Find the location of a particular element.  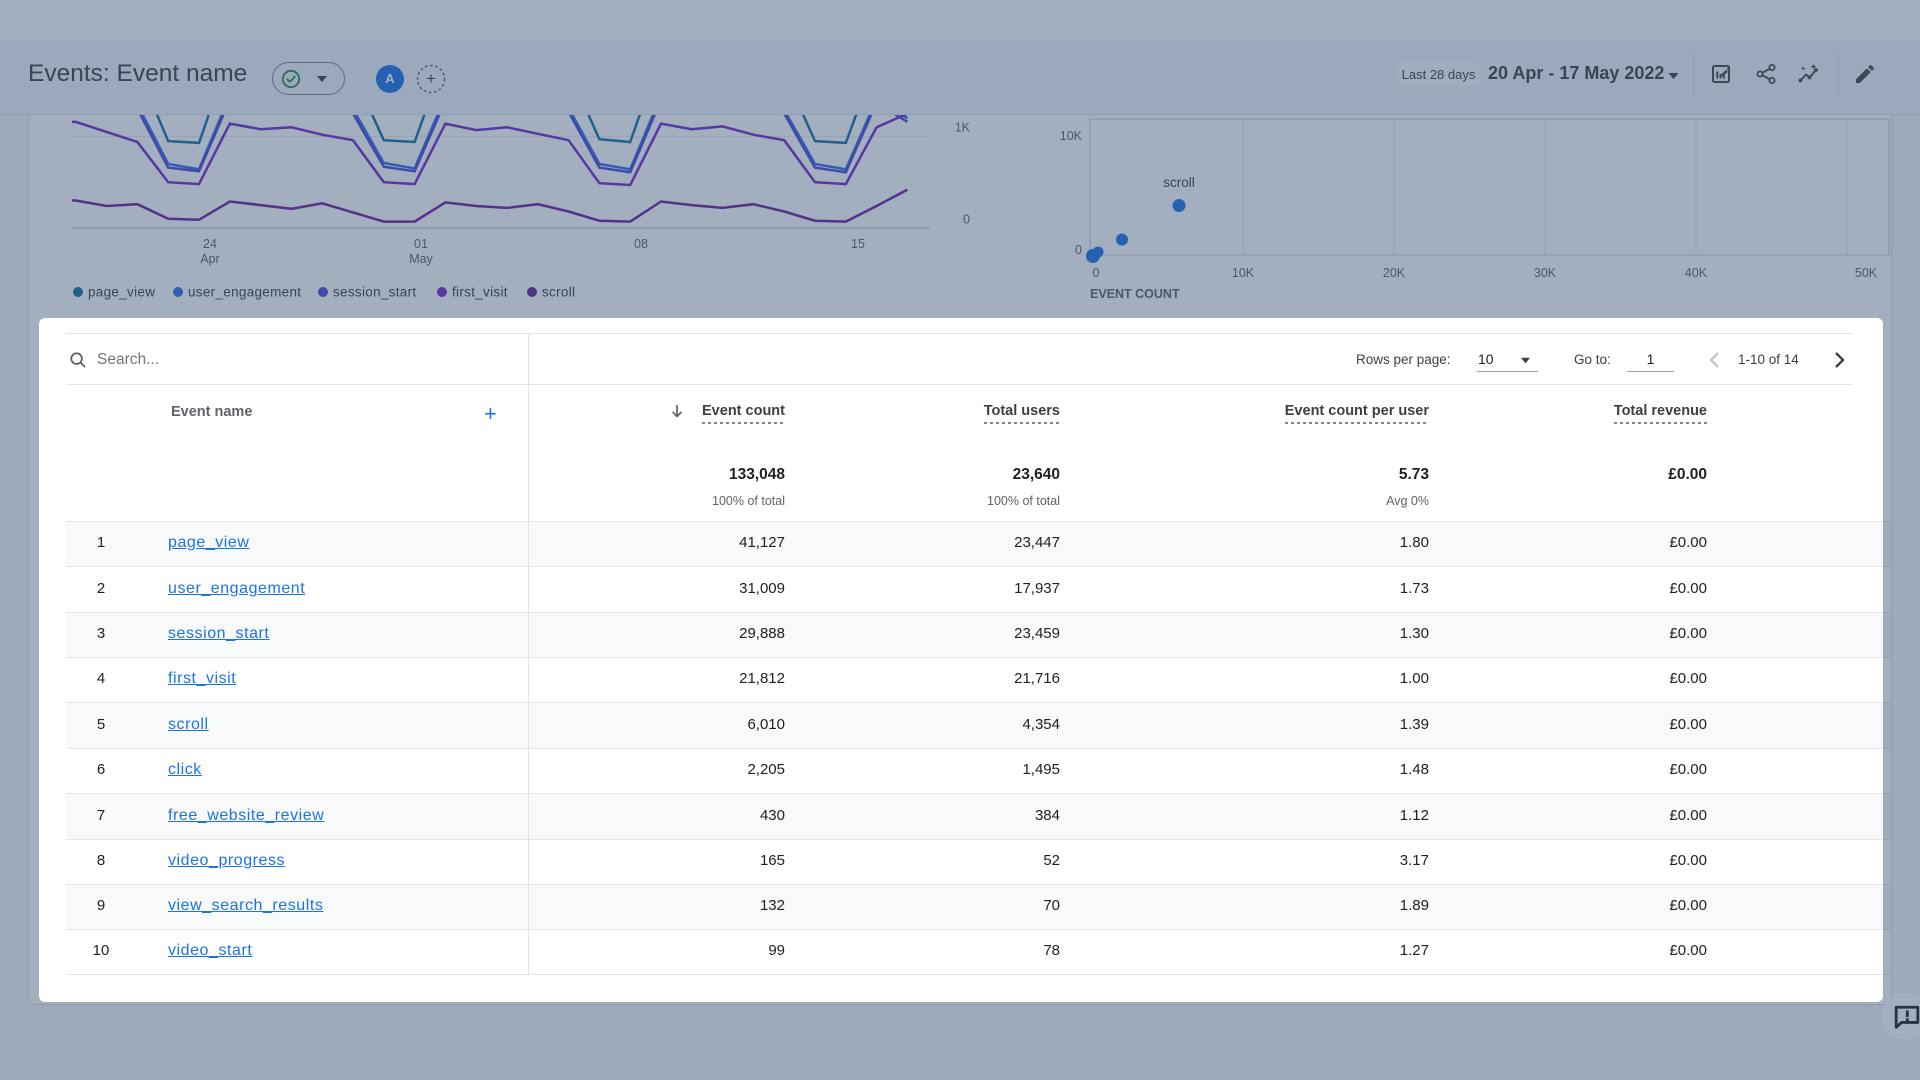

svg-text: 24 is located at coordinates (210, 244).